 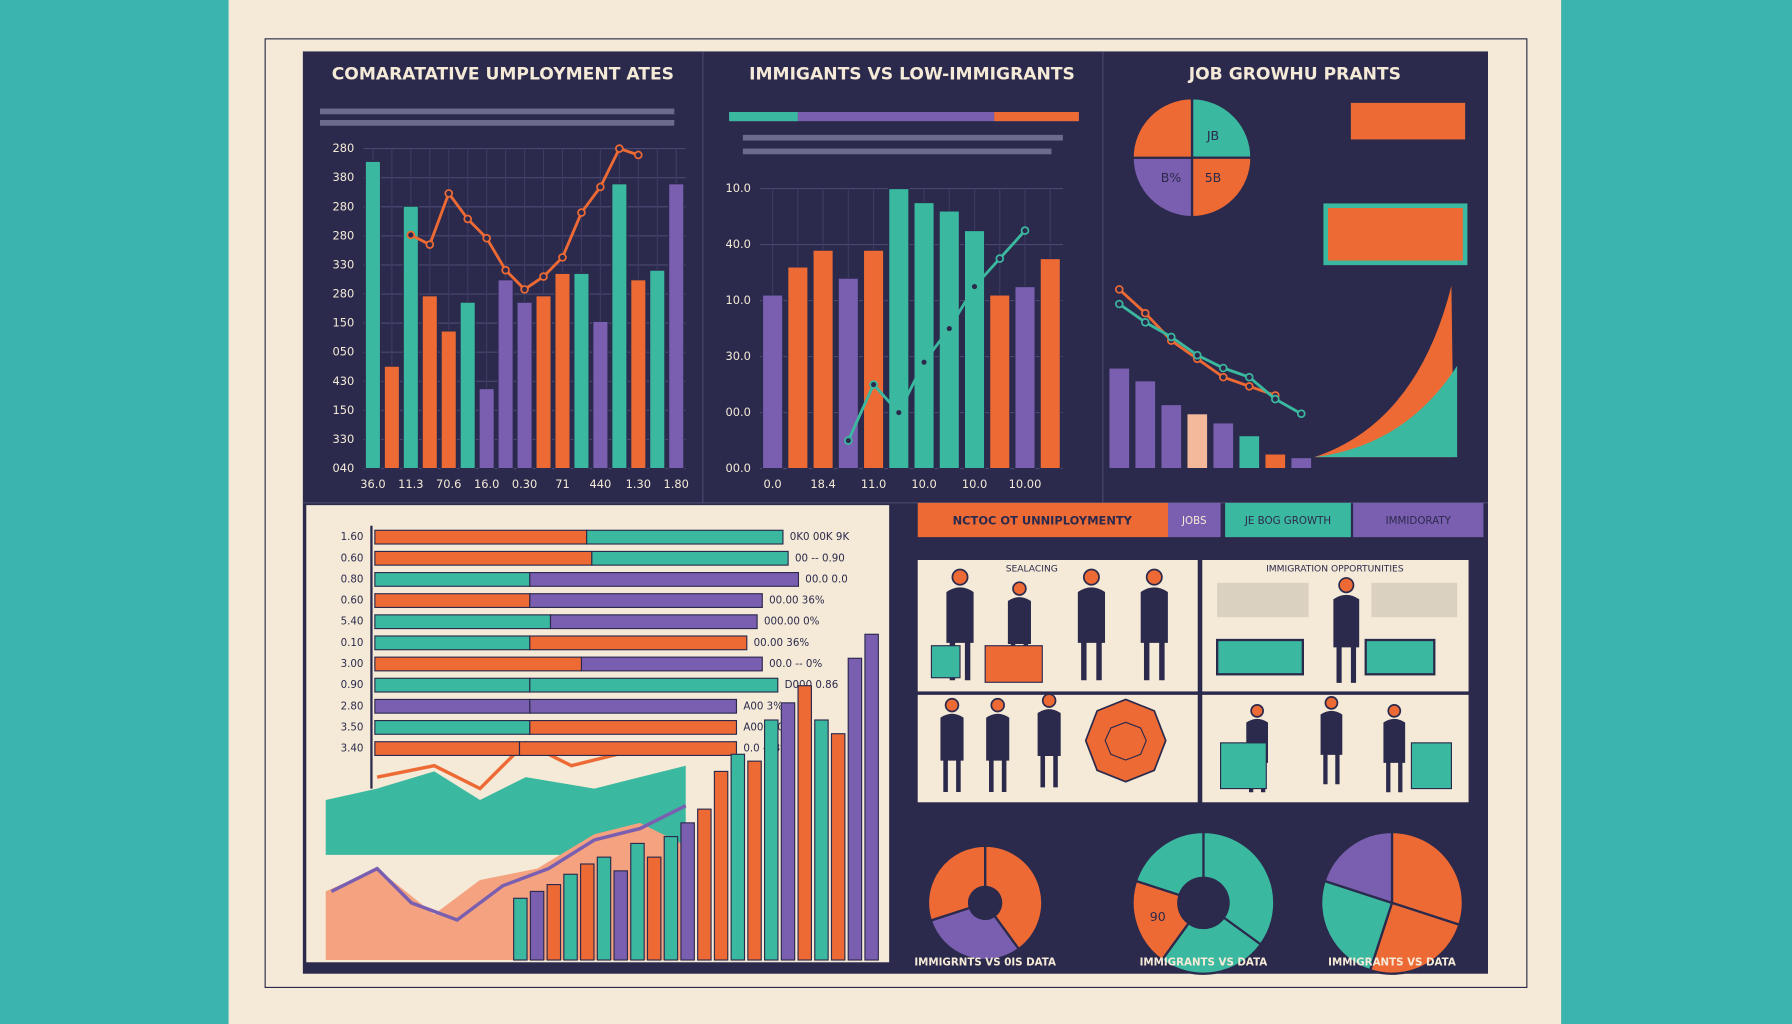 What do you see at coordinates (344, 352) in the screenshot?
I see `y-tick-label: 050` at bounding box center [344, 352].